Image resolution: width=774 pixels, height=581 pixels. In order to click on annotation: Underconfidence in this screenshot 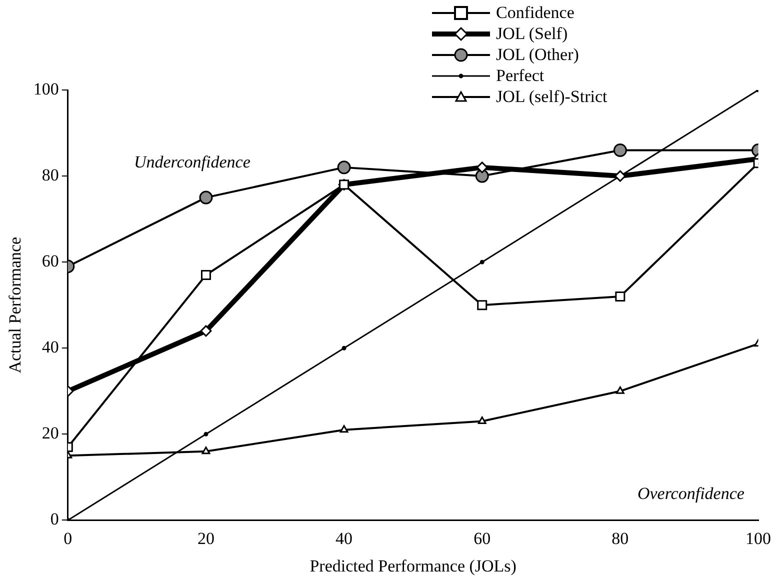, I will do `click(192, 162)`.